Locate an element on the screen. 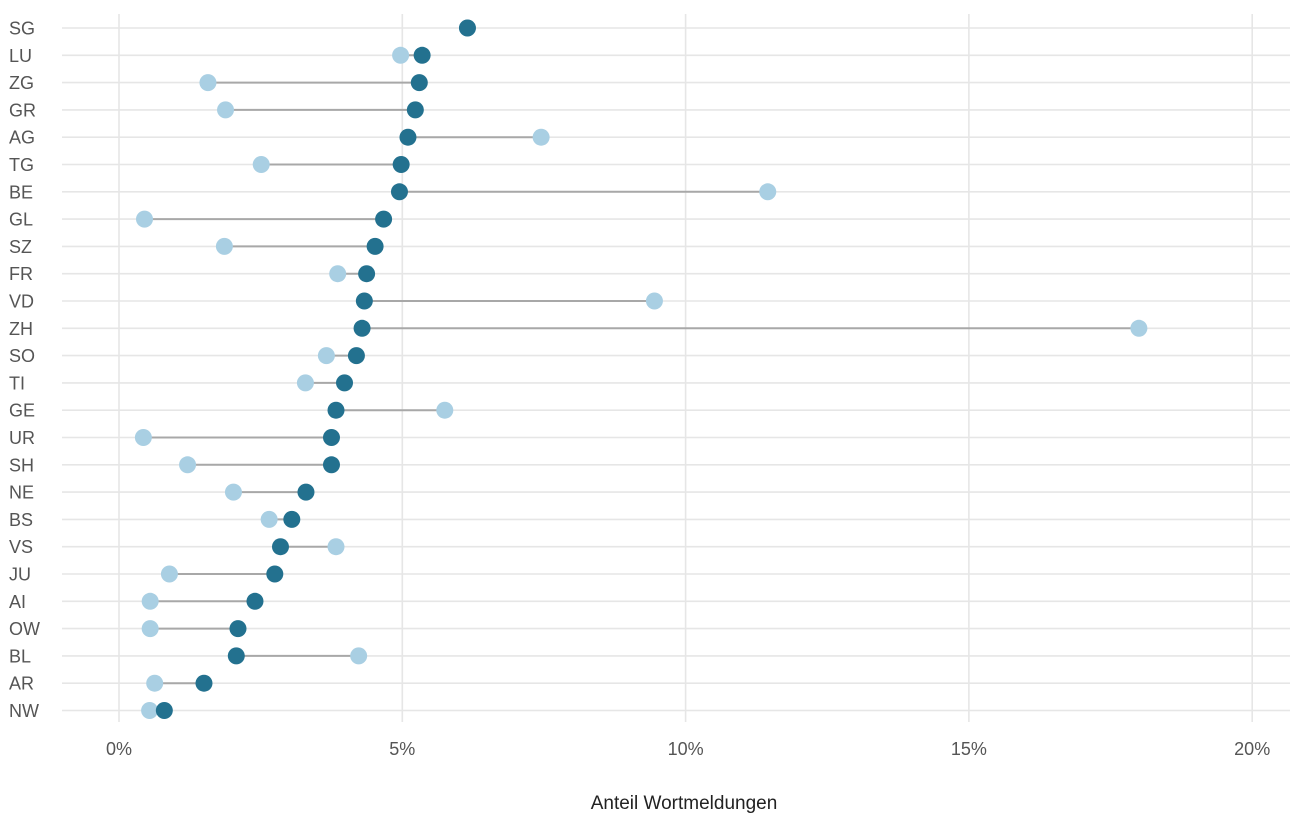 This screenshot has height=816, width=1296. category-label: FR is located at coordinates (21, 274).